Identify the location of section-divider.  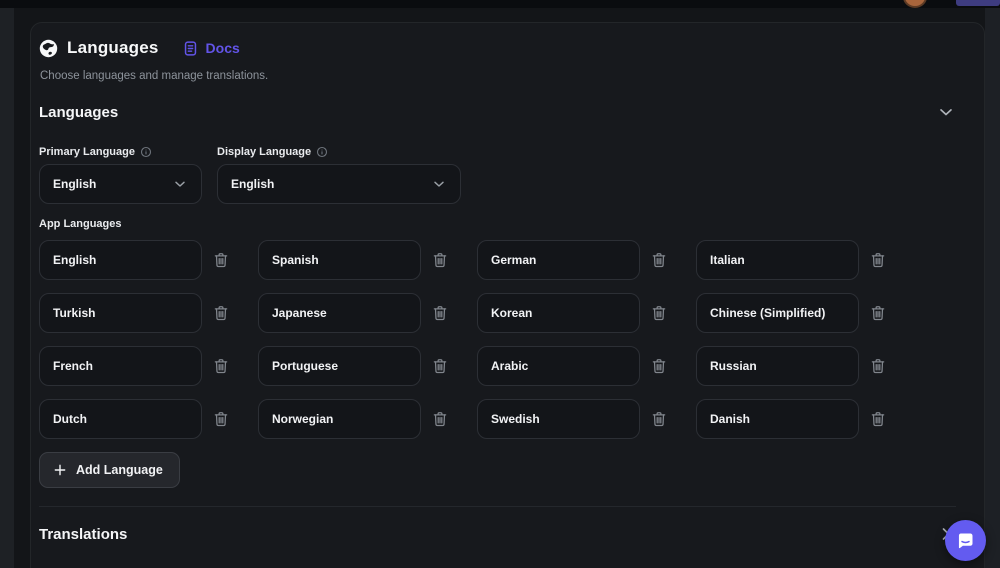
(497, 506).